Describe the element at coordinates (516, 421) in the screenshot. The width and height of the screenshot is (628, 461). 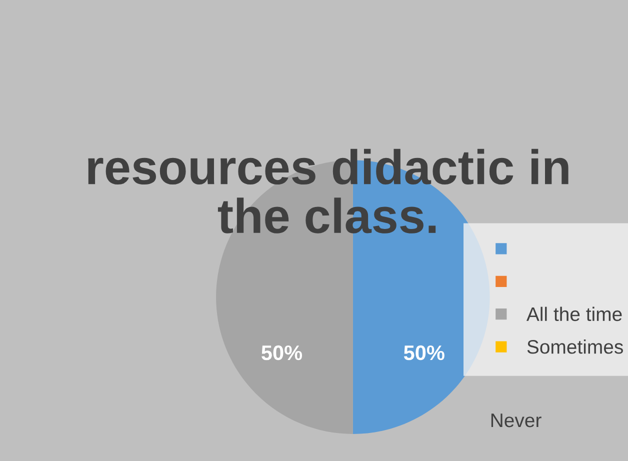
I see `text: Never` at that location.